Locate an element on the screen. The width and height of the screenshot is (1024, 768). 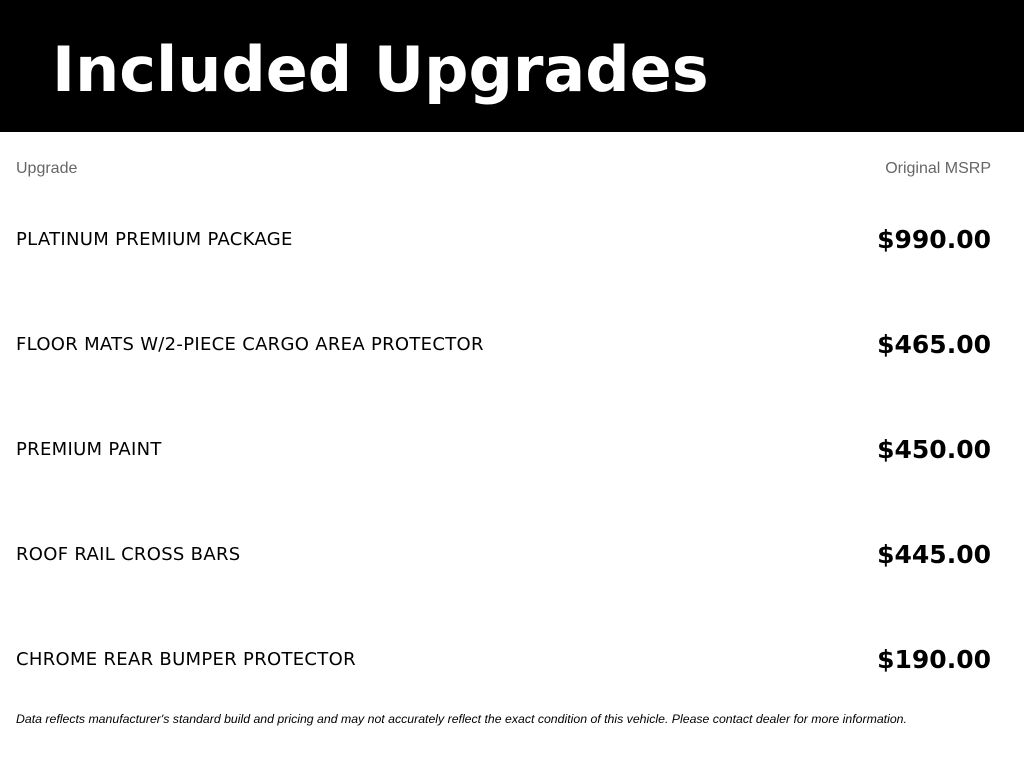
upgrade-price: $990.00 is located at coordinates (934, 239).